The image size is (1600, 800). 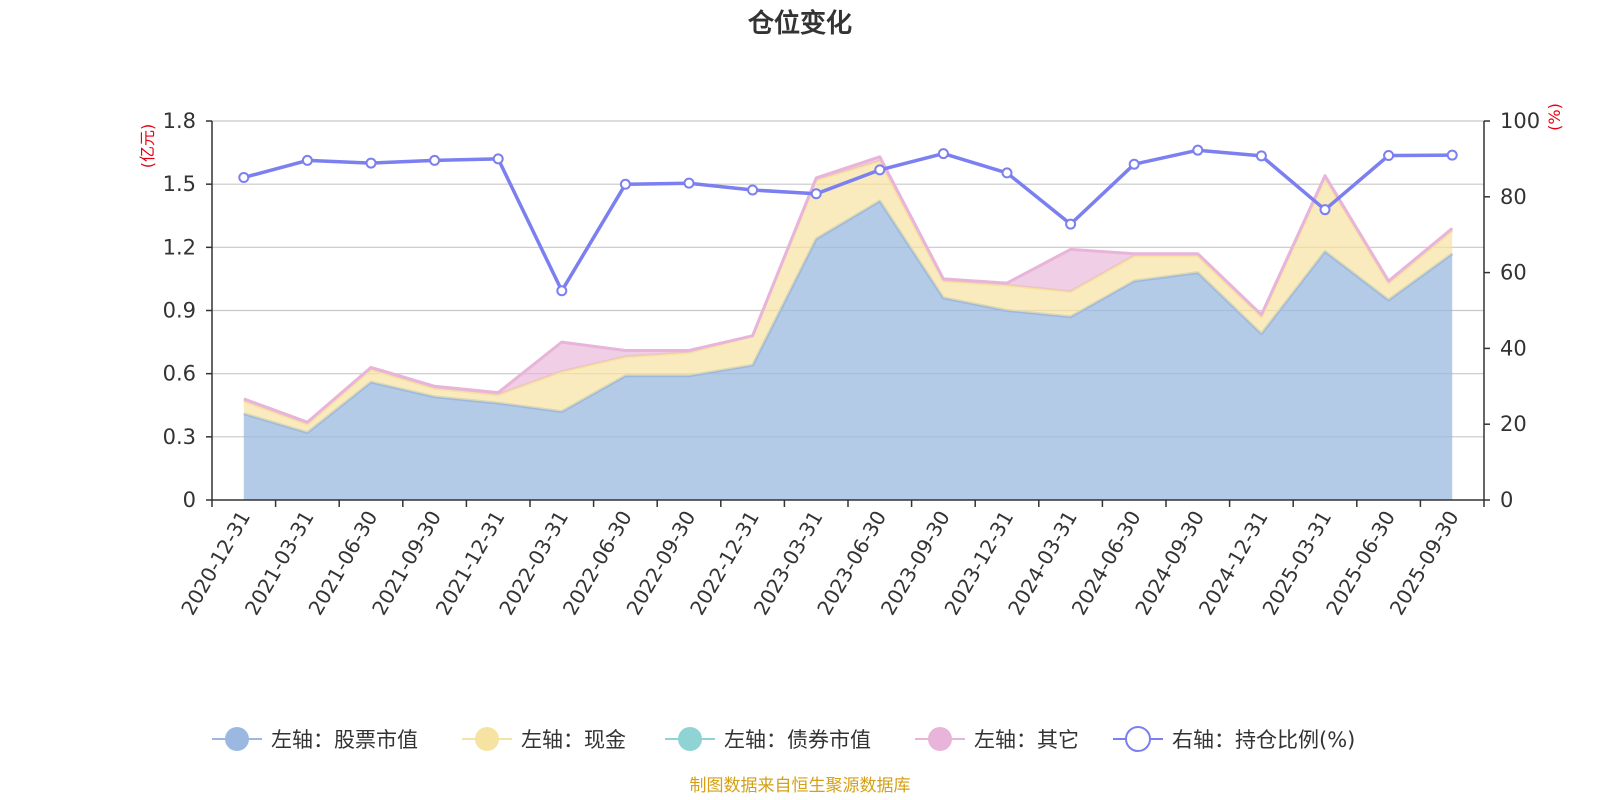 I want to click on left-axis-tick-label: 0, so click(x=189, y=500).